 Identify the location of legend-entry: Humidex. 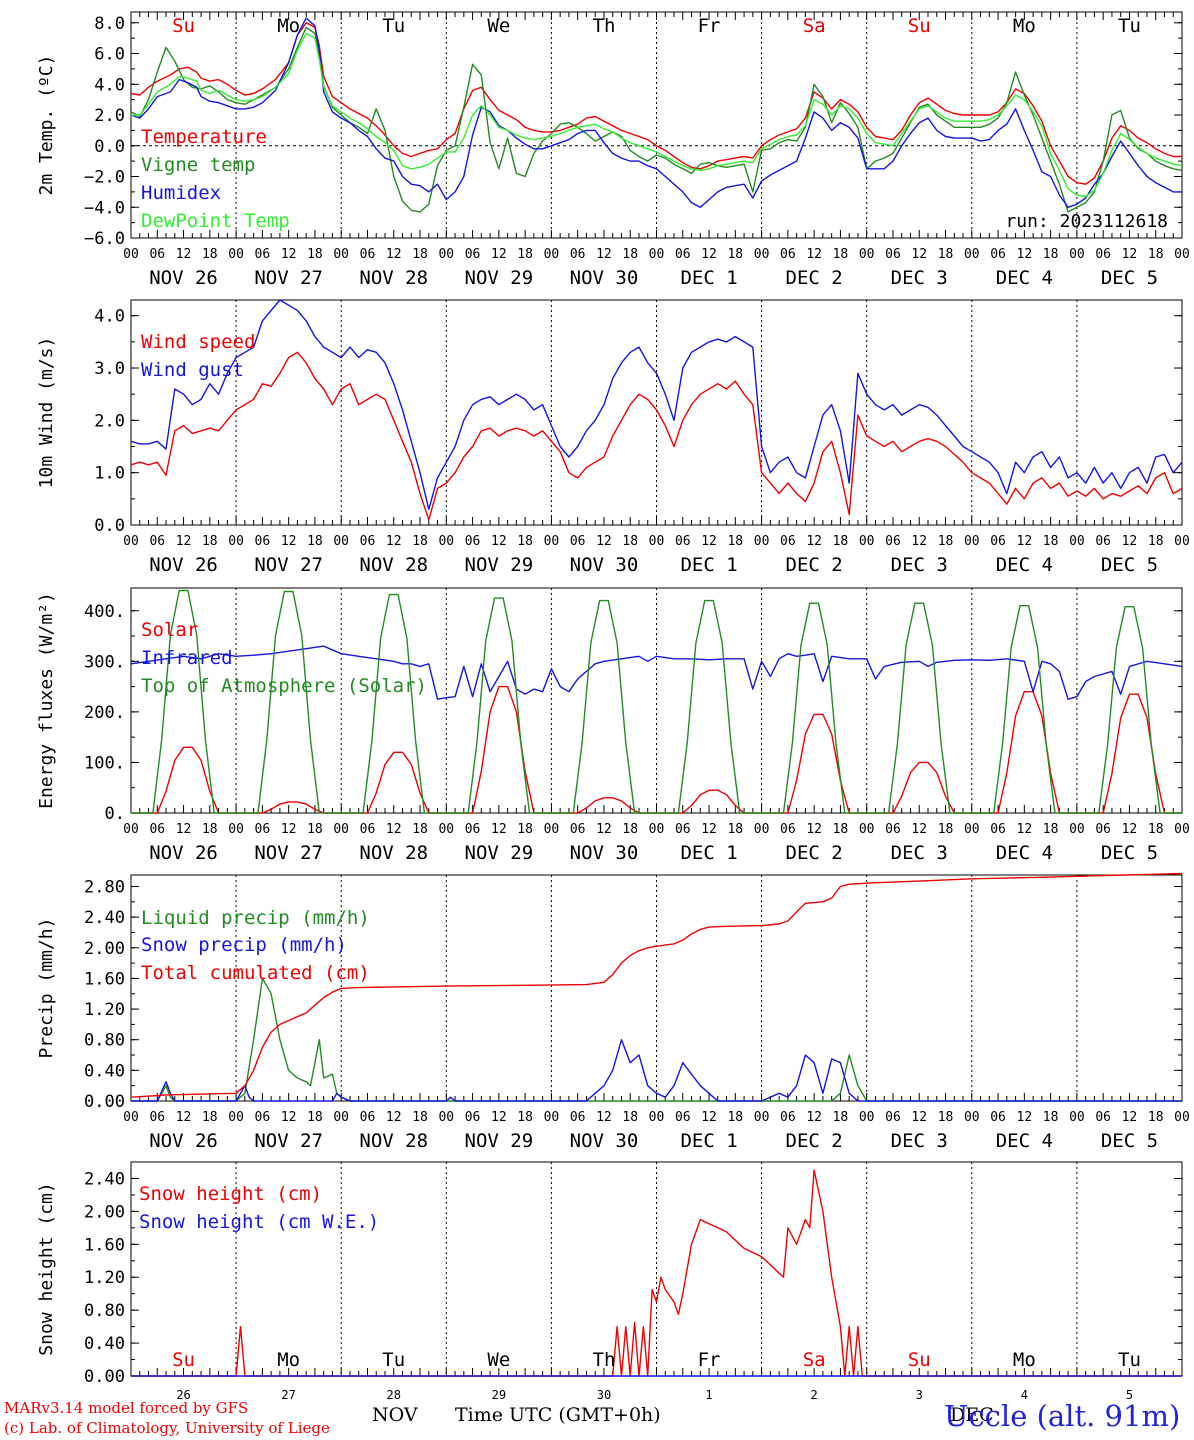
(181, 193).